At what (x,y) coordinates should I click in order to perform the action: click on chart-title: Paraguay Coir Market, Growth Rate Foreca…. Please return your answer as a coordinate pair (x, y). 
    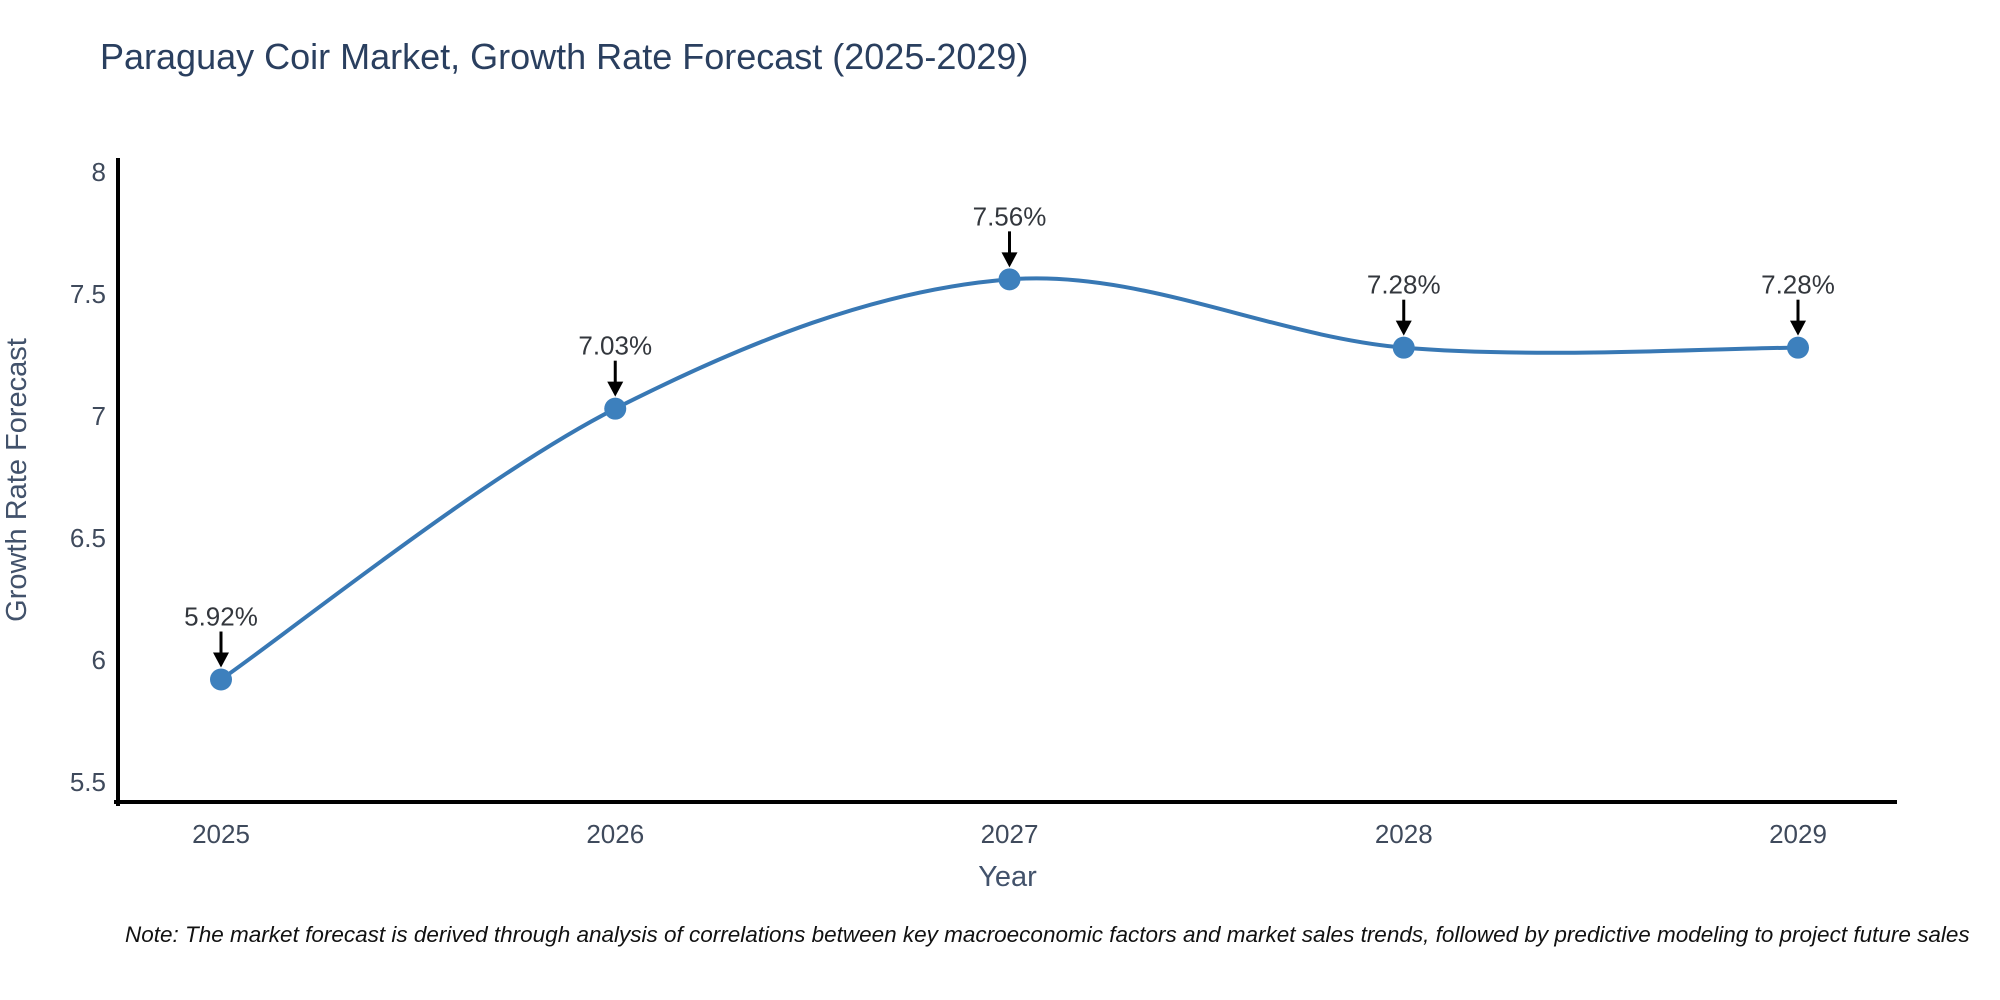
    Looking at the image, I should click on (564, 56).